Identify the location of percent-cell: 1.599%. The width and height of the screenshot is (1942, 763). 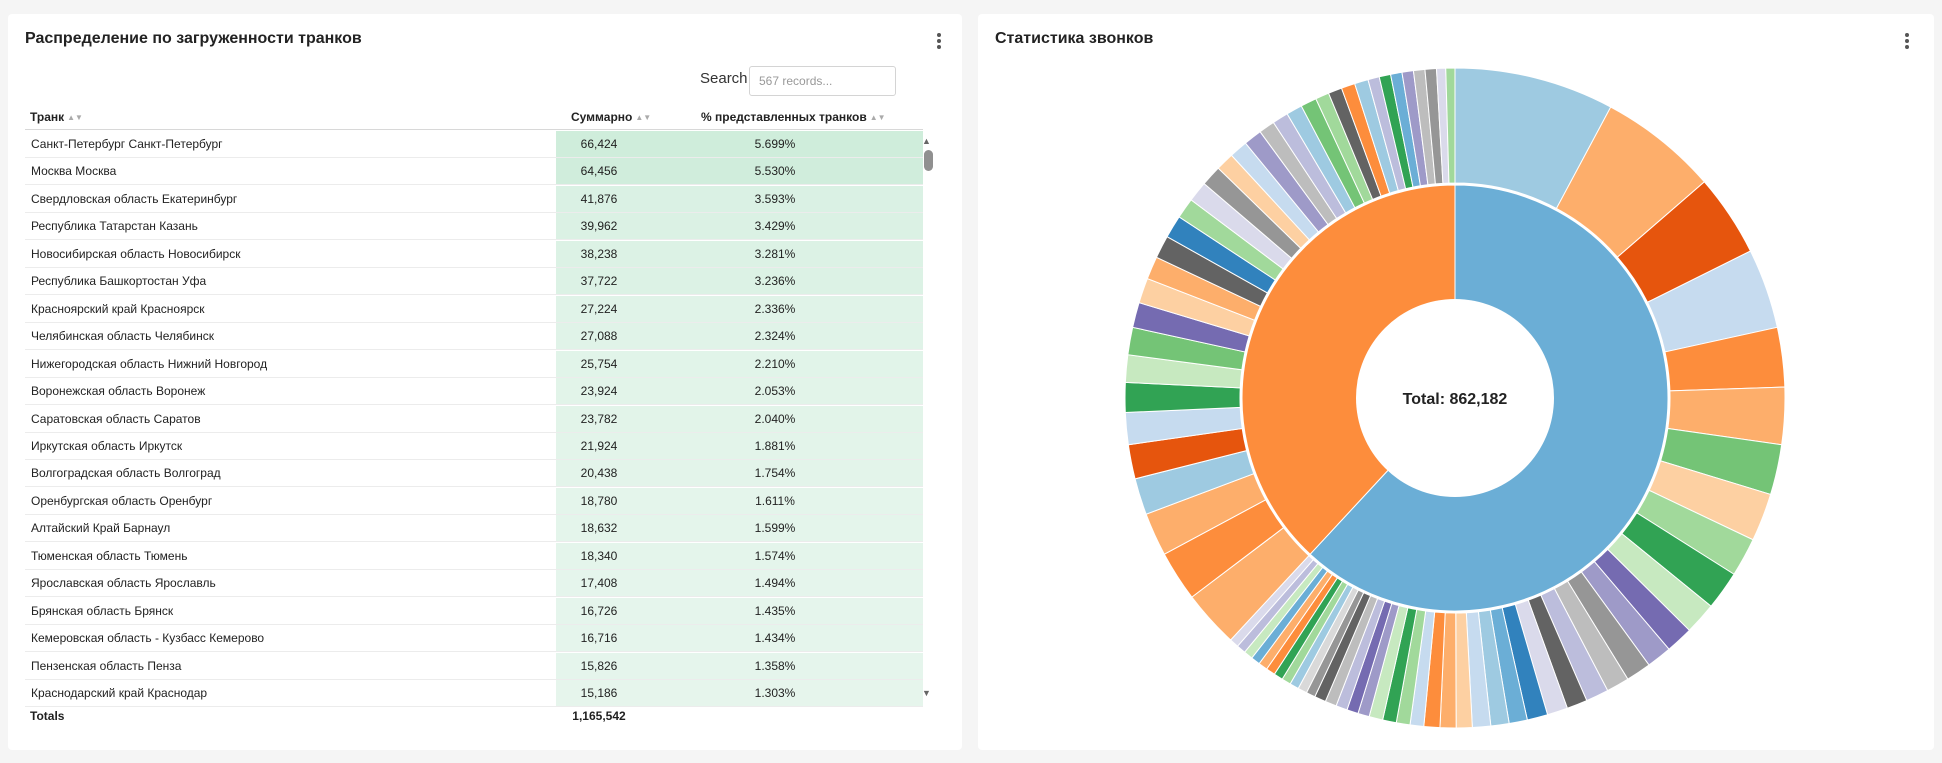
(775, 528).